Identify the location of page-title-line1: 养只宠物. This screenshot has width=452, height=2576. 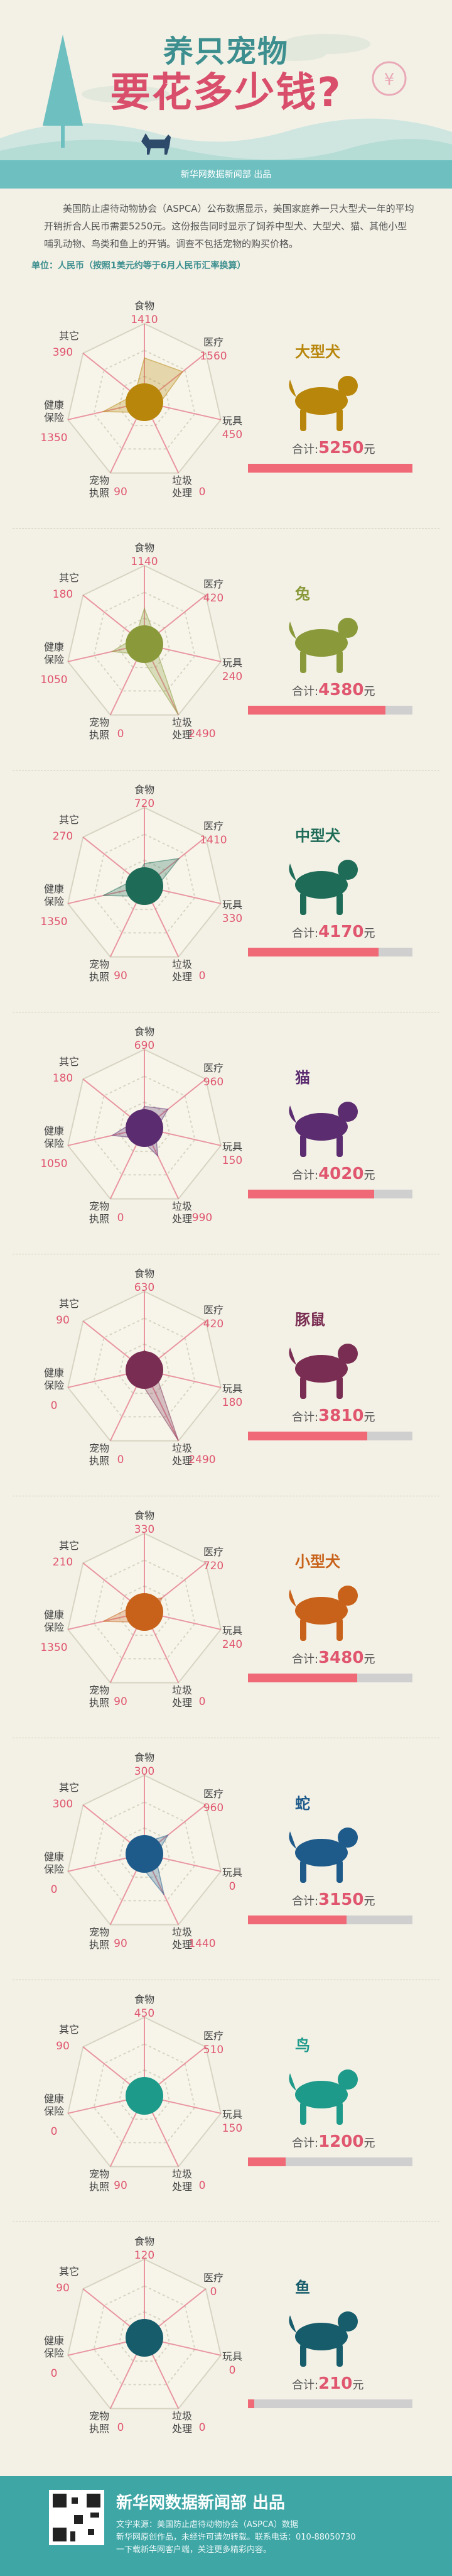
(226, 51).